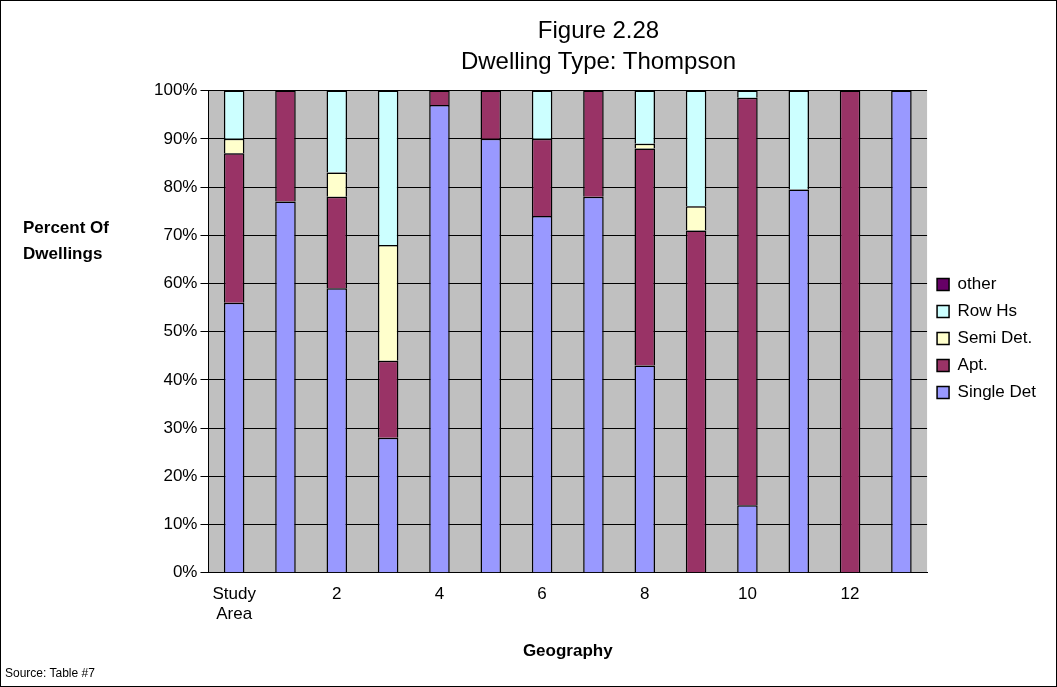 This screenshot has width=1057, height=687. I want to click on legend-label: Row Hs, so click(987, 311).